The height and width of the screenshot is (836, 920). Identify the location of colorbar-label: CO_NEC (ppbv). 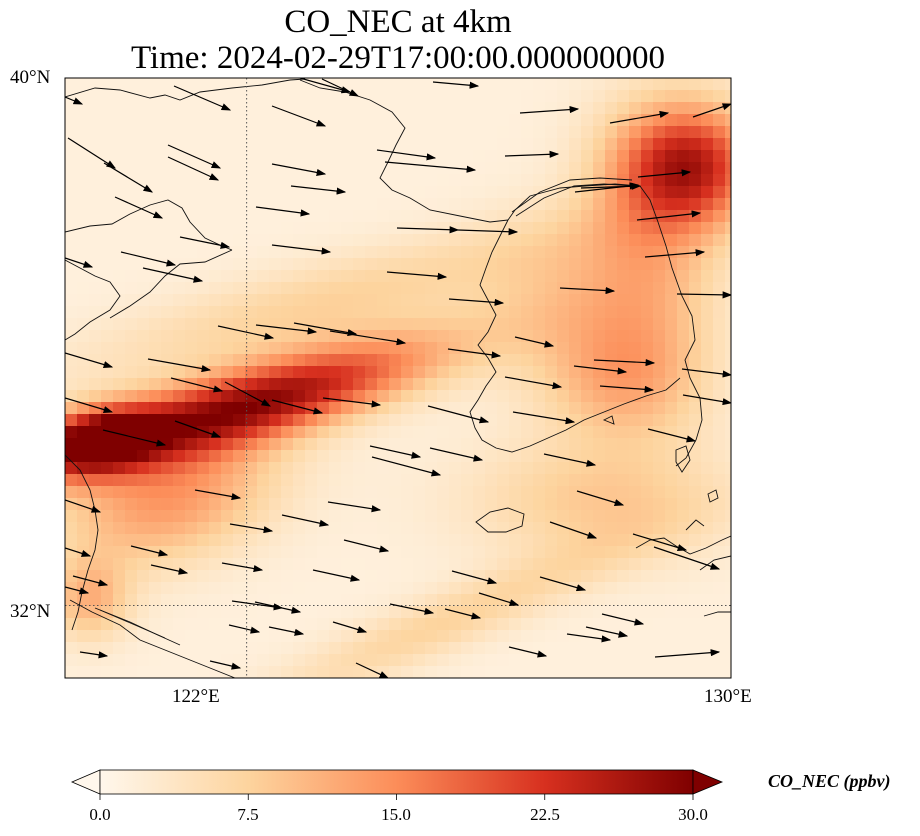
(829, 781).